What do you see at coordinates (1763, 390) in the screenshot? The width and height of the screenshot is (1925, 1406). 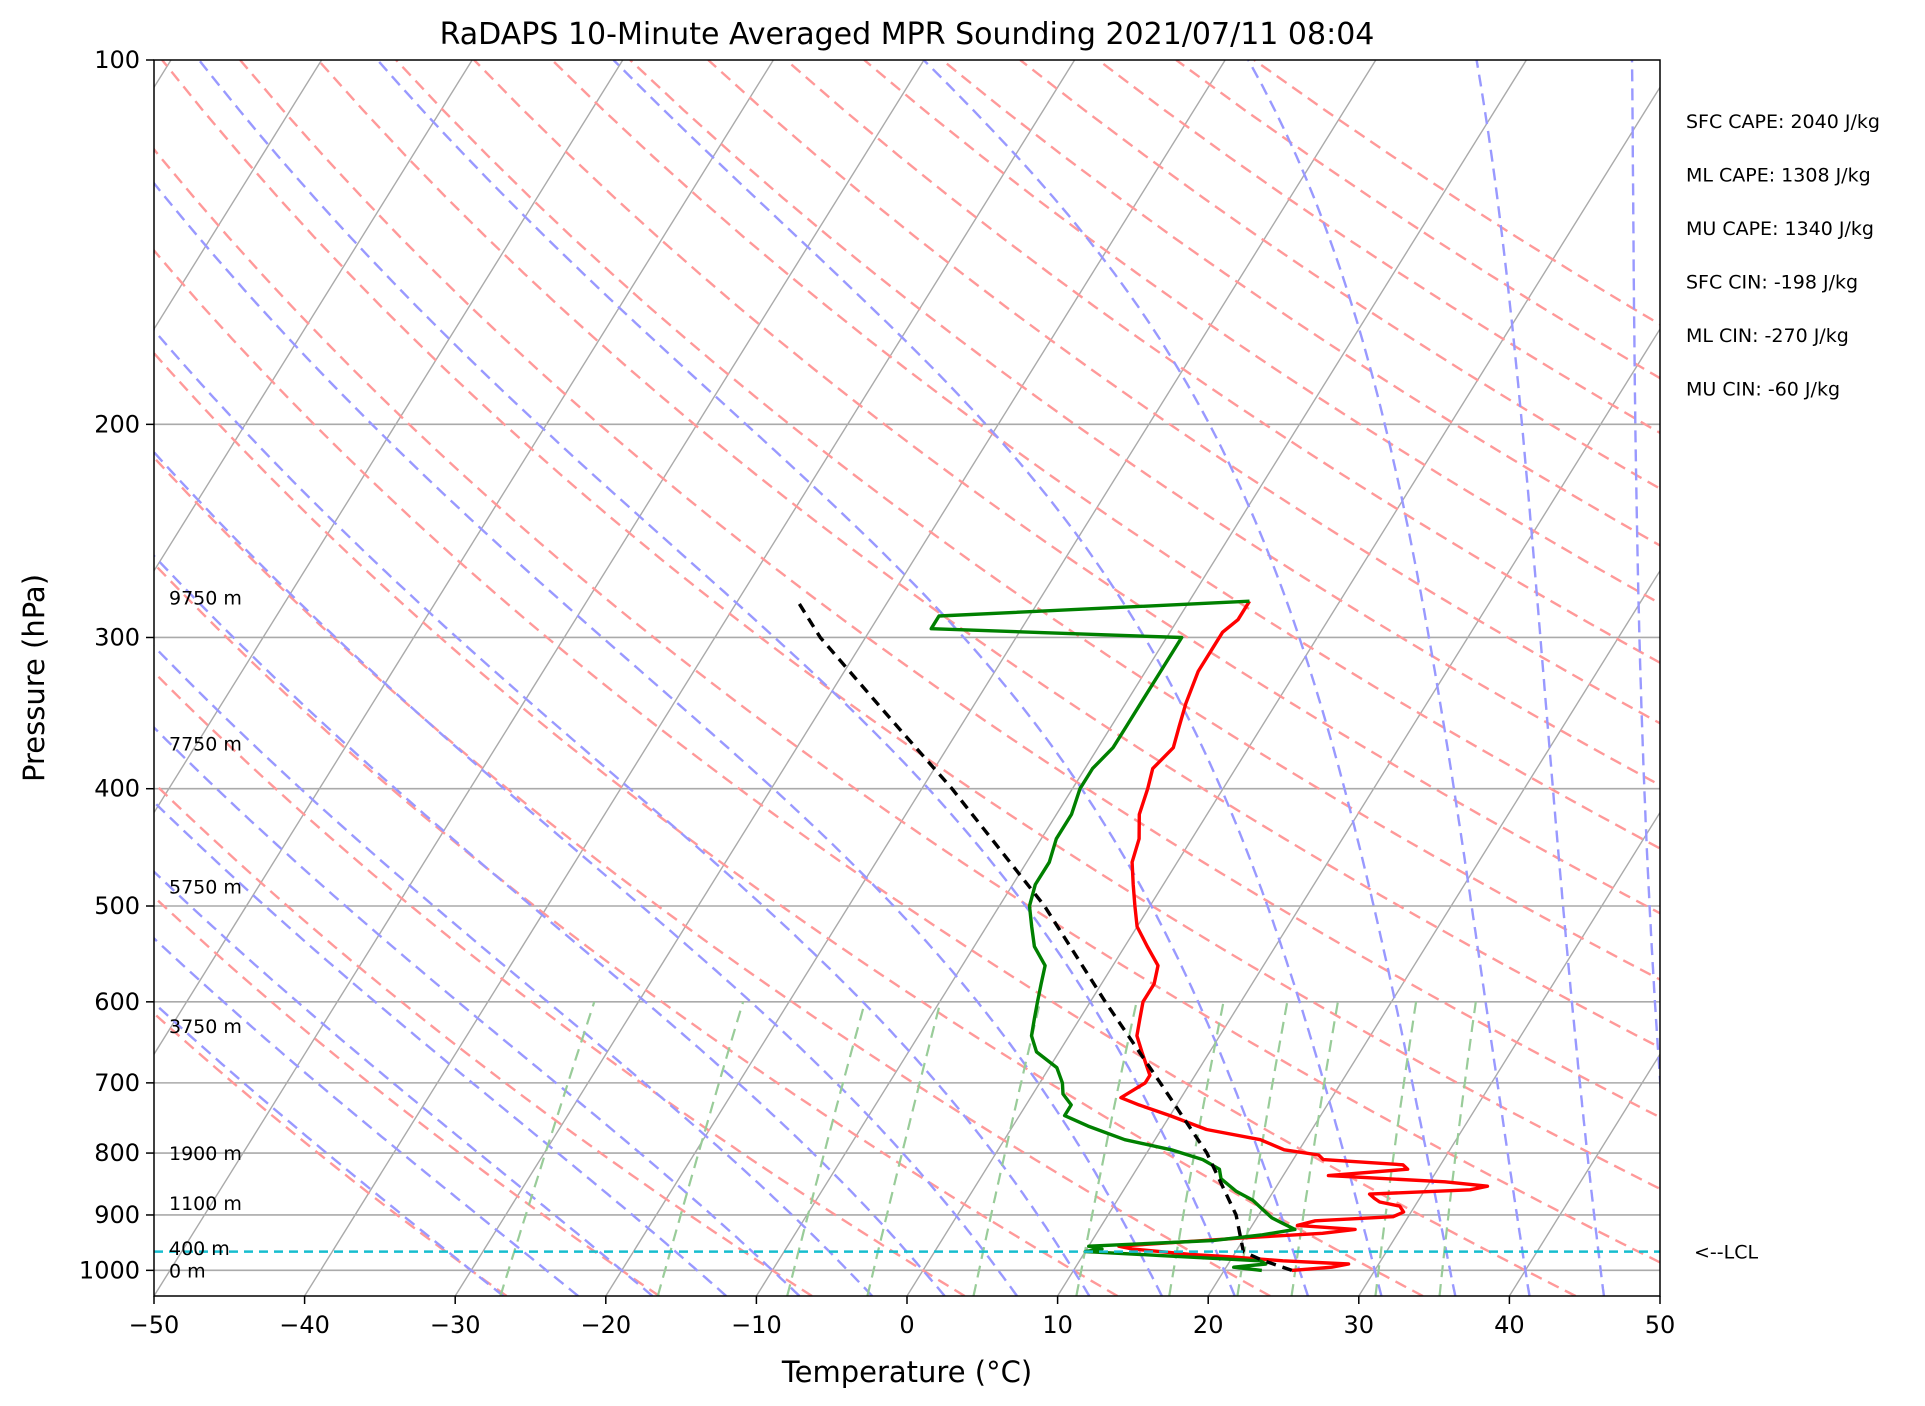 I see `stat-label: MU CIN: -60 J/kg` at bounding box center [1763, 390].